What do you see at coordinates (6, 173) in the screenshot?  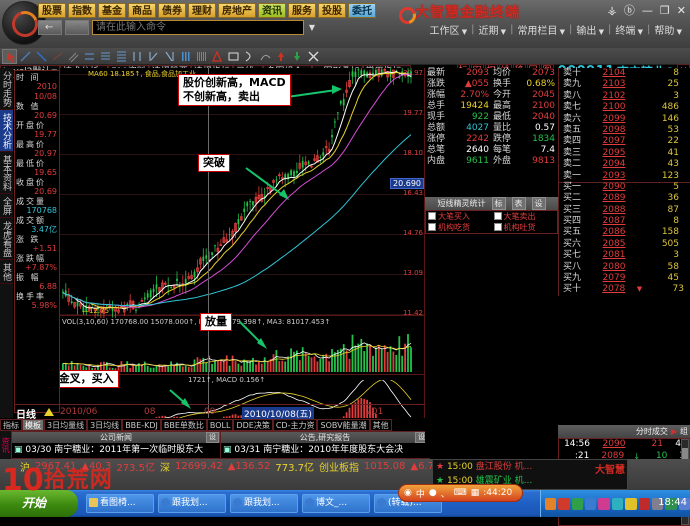 I see `side-tab-2: 基本资料` at bounding box center [6, 173].